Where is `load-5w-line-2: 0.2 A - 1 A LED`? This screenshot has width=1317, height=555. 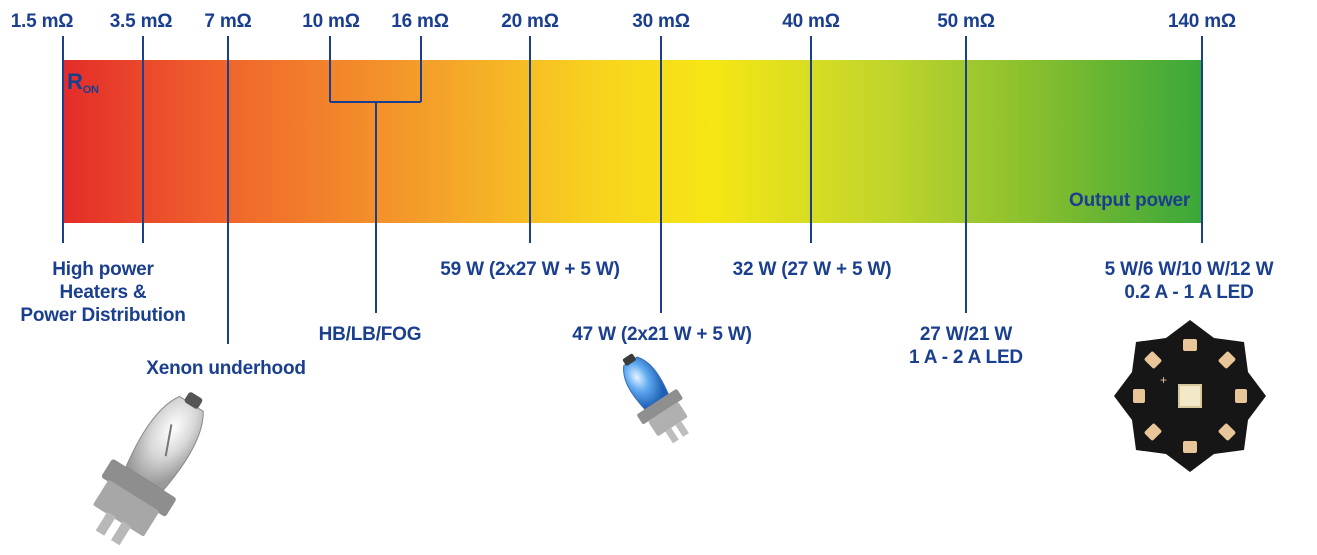
load-5w-line-2: 0.2 A - 1 A LED is located at coordinates (1189, 292).